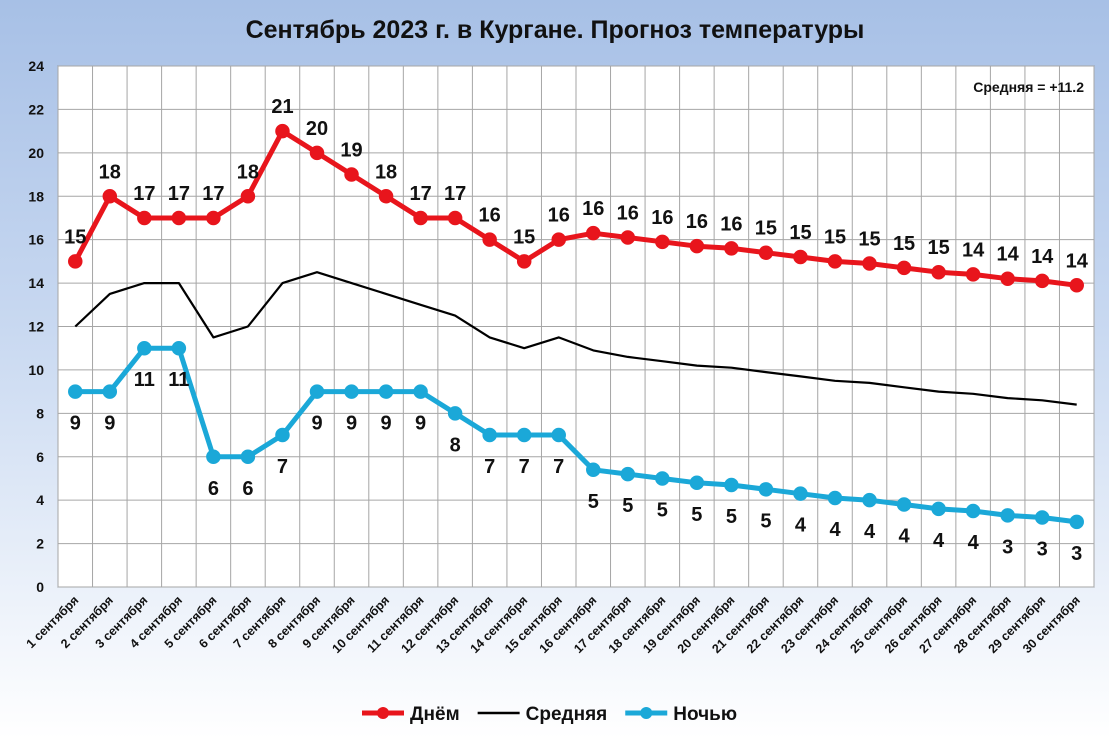 This screenshot has width=1109, height=739. I want to click on y-tick-label: 2, so click(40, 544).